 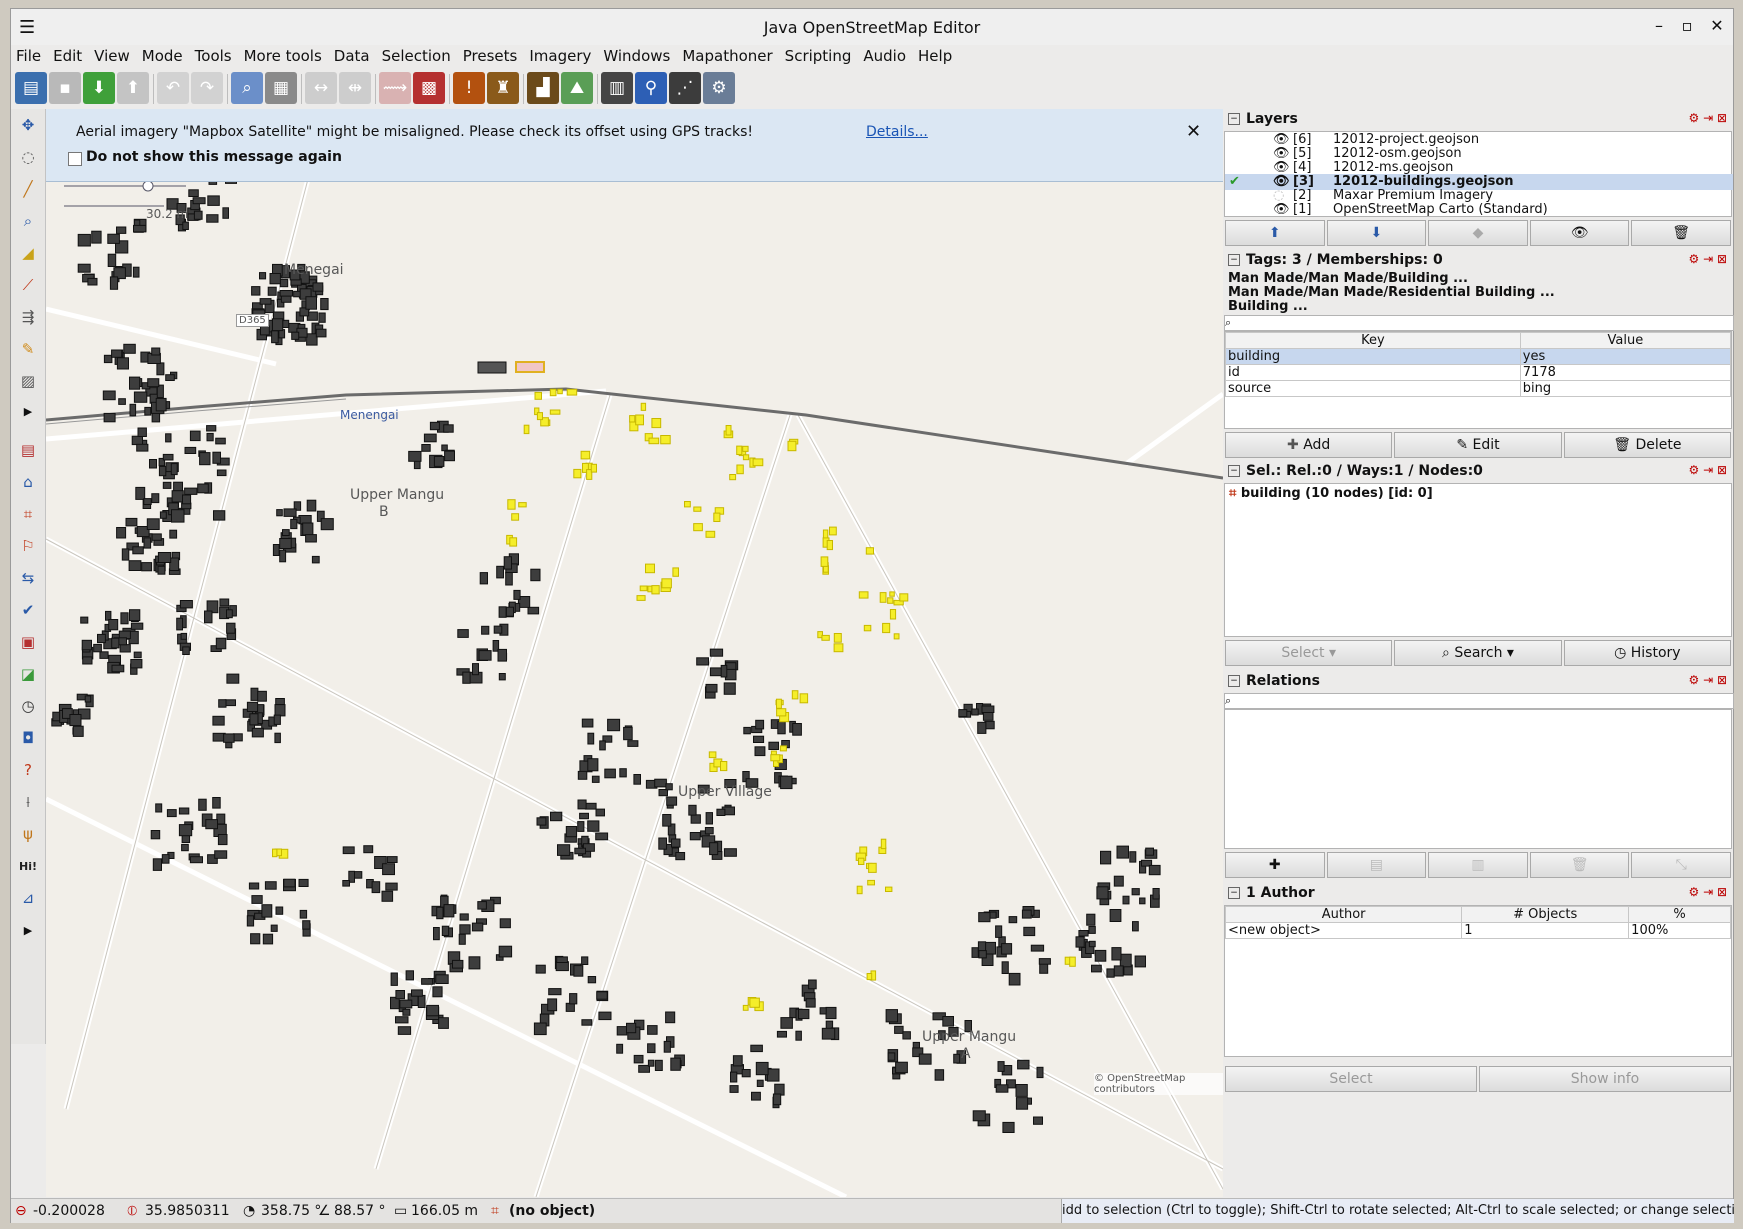 I want to click on eye-hidden-icon: ◌, so click(x=1279, y=195).